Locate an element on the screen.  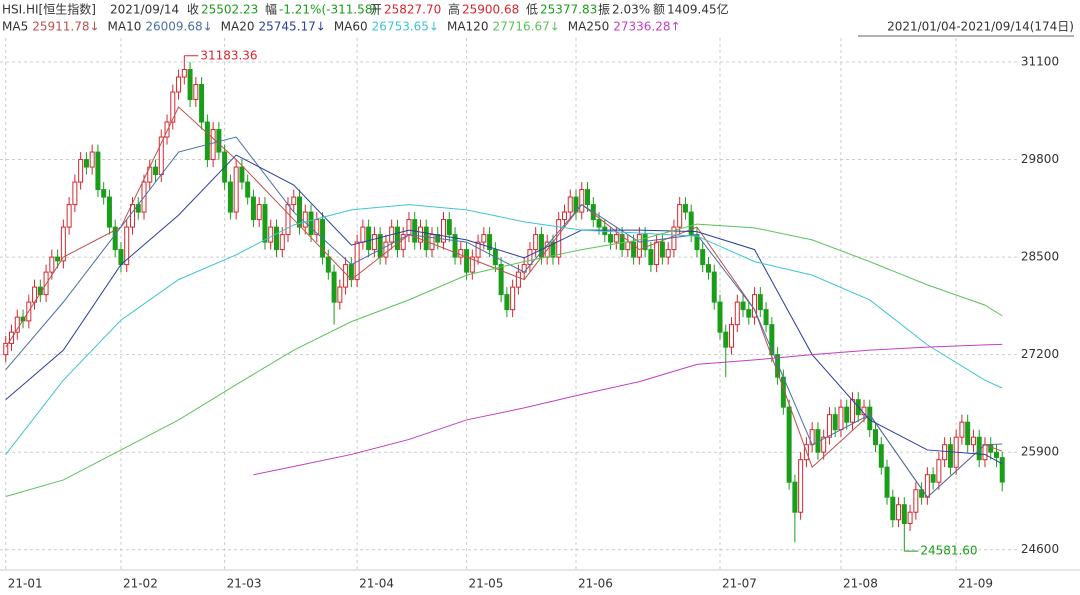
y-tick-label: 27200 is located at coordinates (1040, 354).